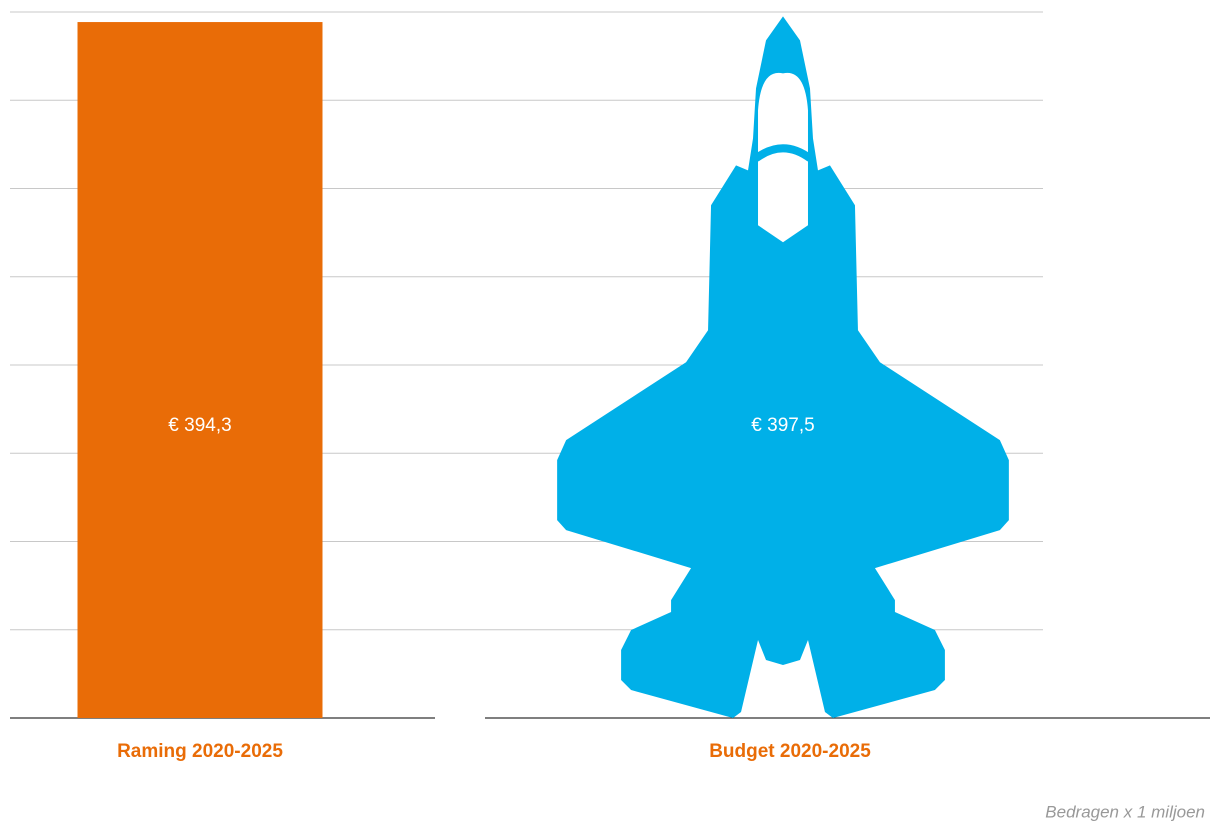 The image size is (1216, 824). What do you see at coordinates (200, 751) in the screenshot?
I see `x-tick-label: Raming 2020-2025` at bounding box center [200, 751].